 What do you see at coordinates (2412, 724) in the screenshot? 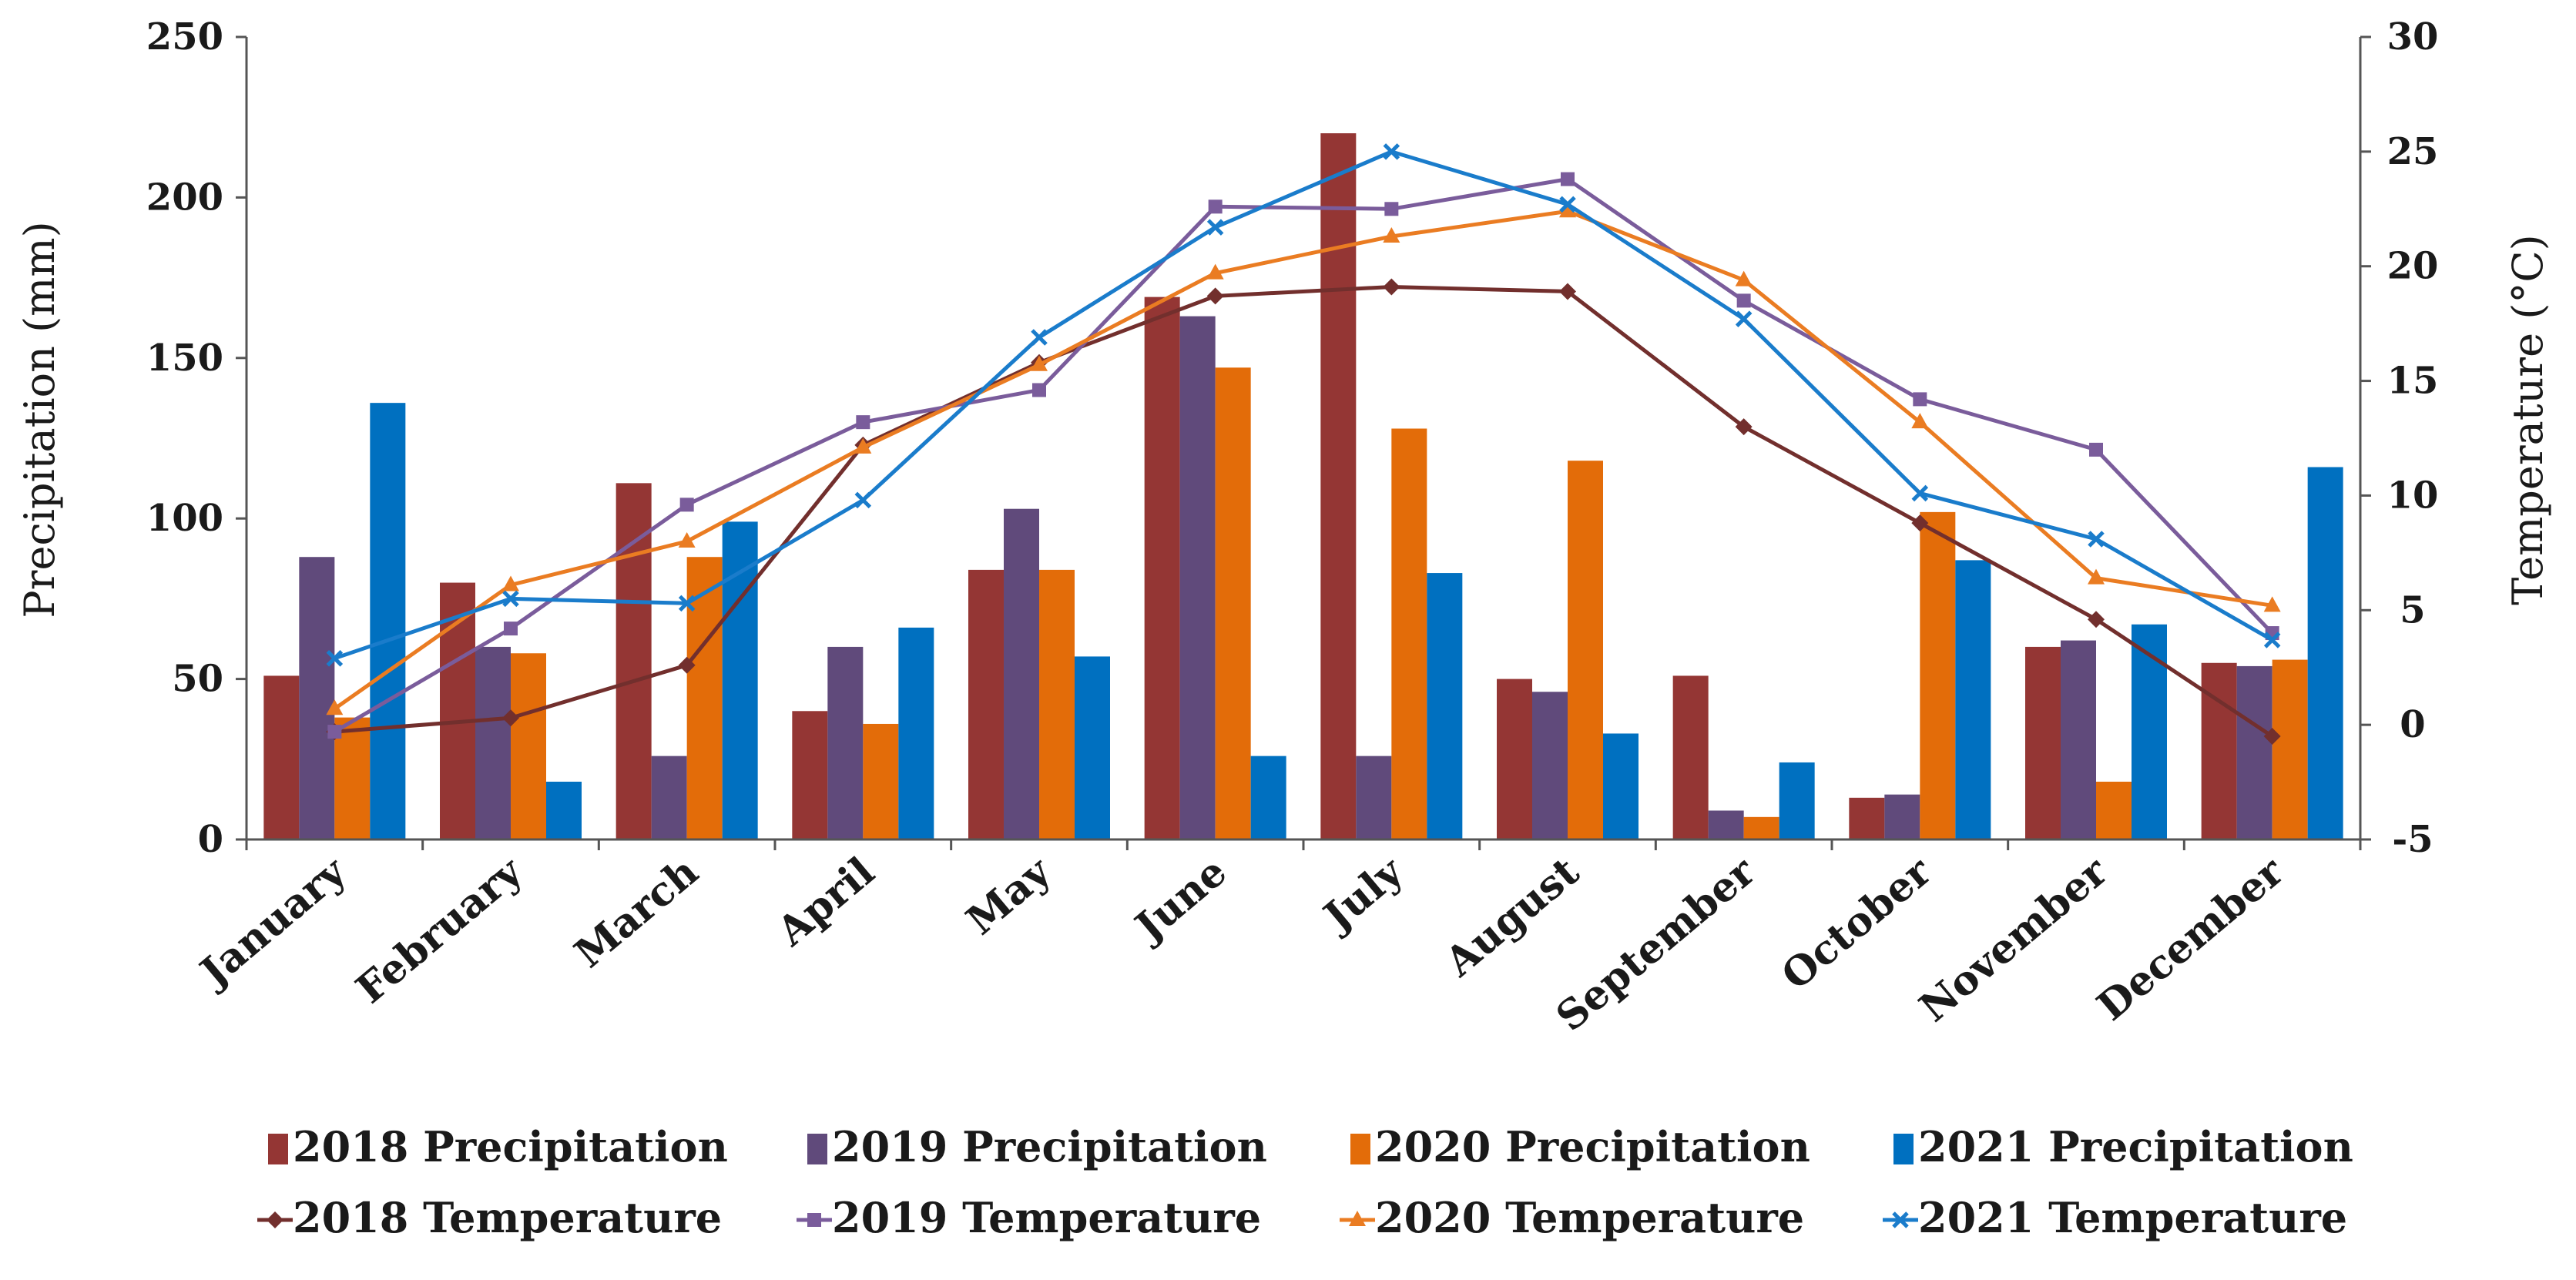
I see `y-tick-label-right: 0` at bounding box center [2412, 724].